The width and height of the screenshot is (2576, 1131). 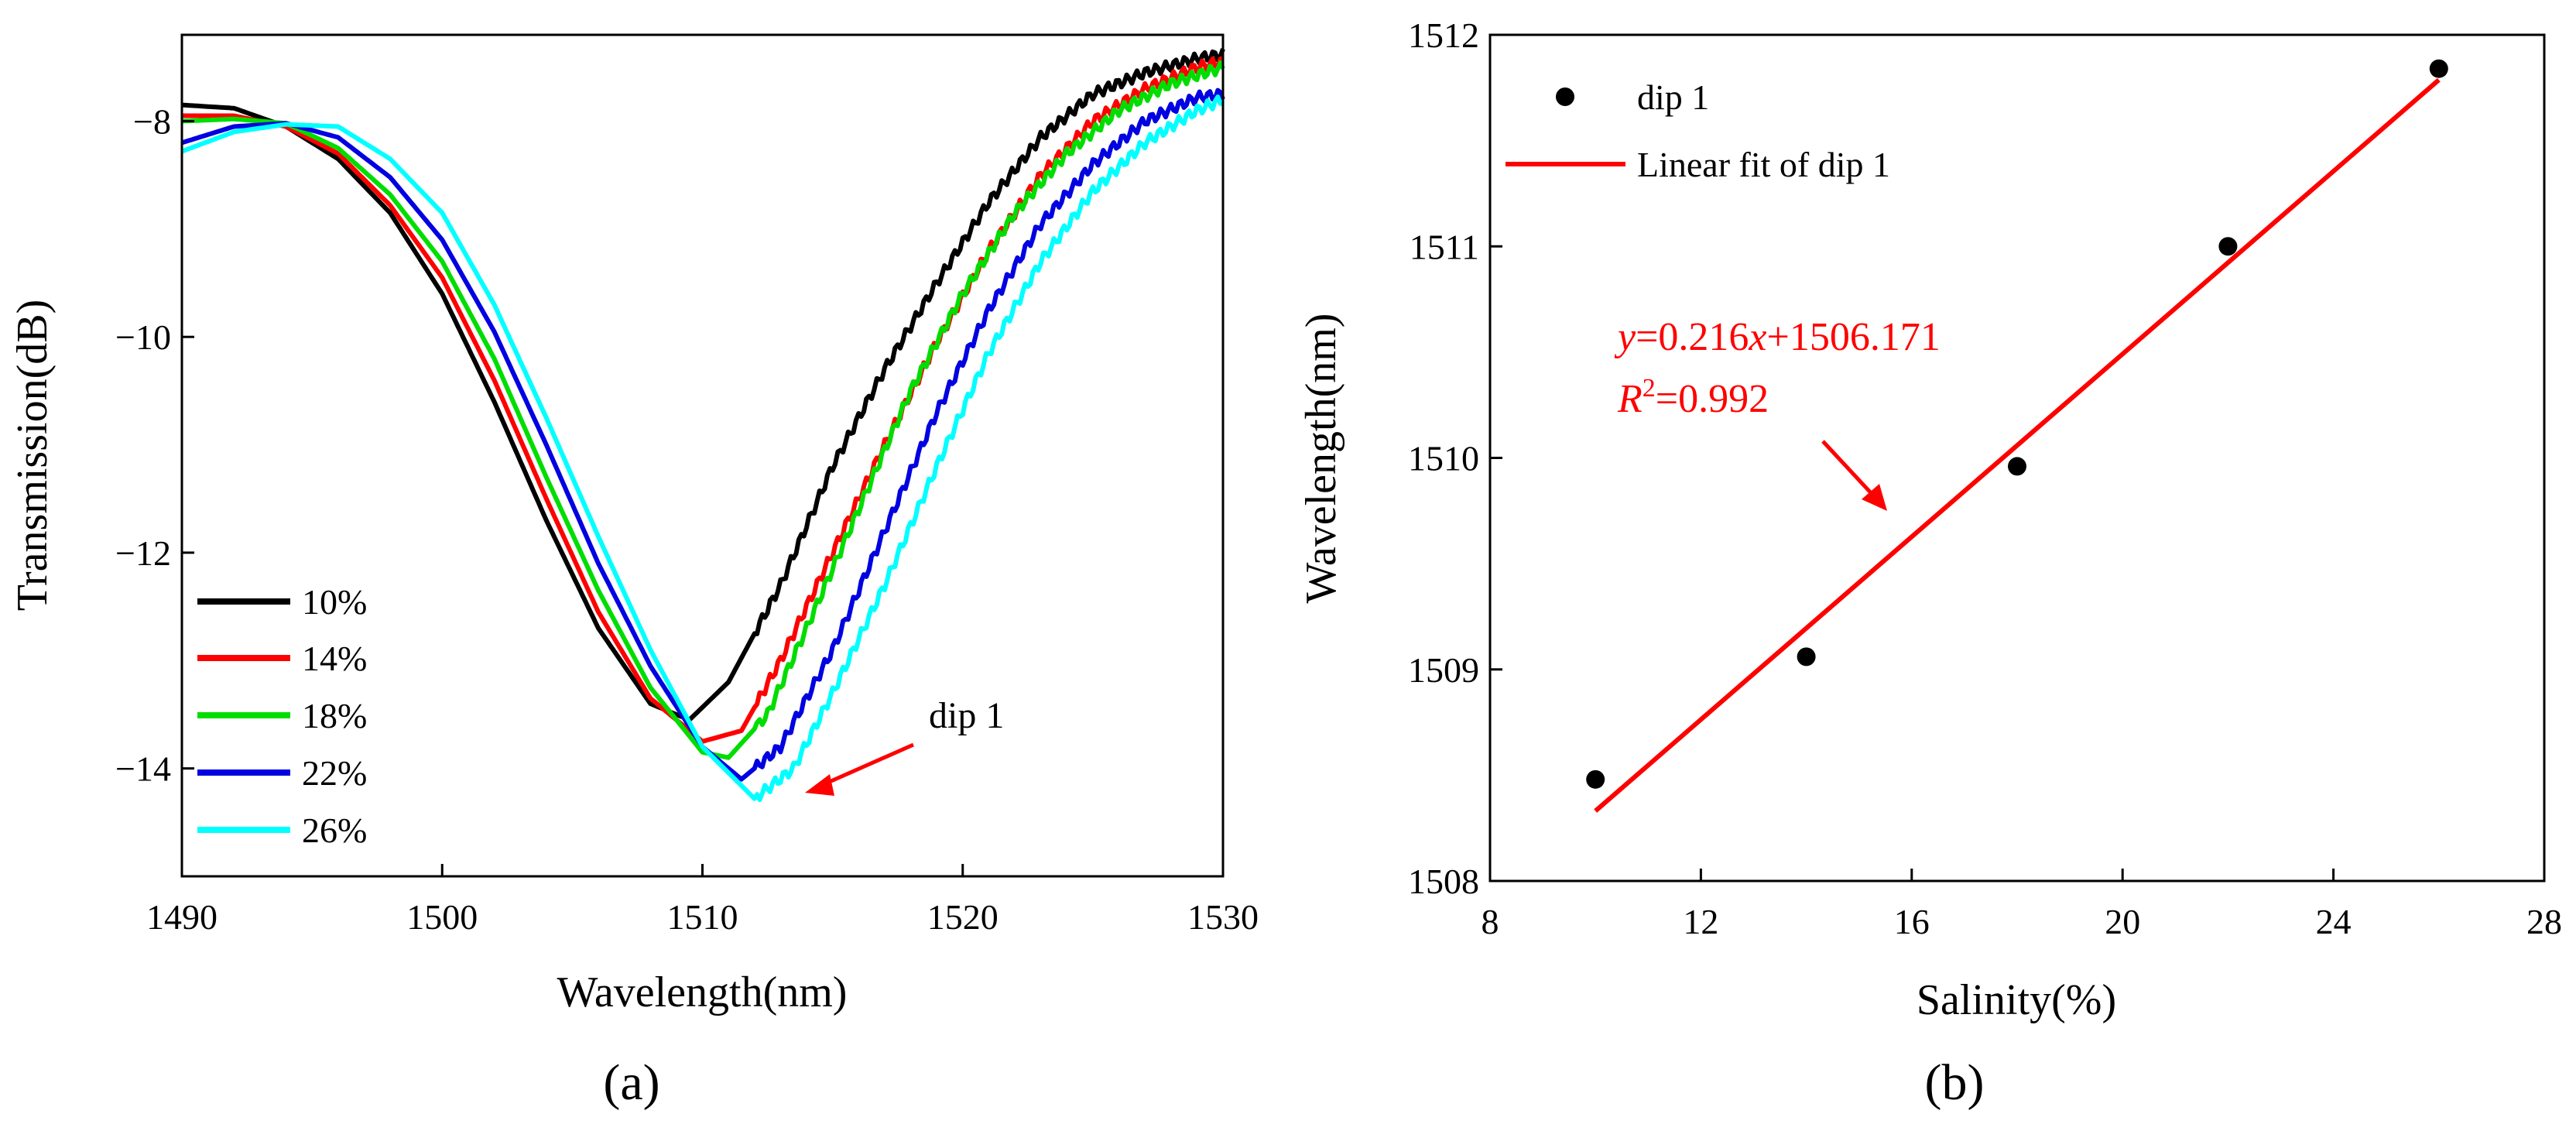 I want to click on fit-r-squared: R2=0.992, so click(x=1693, y=397).